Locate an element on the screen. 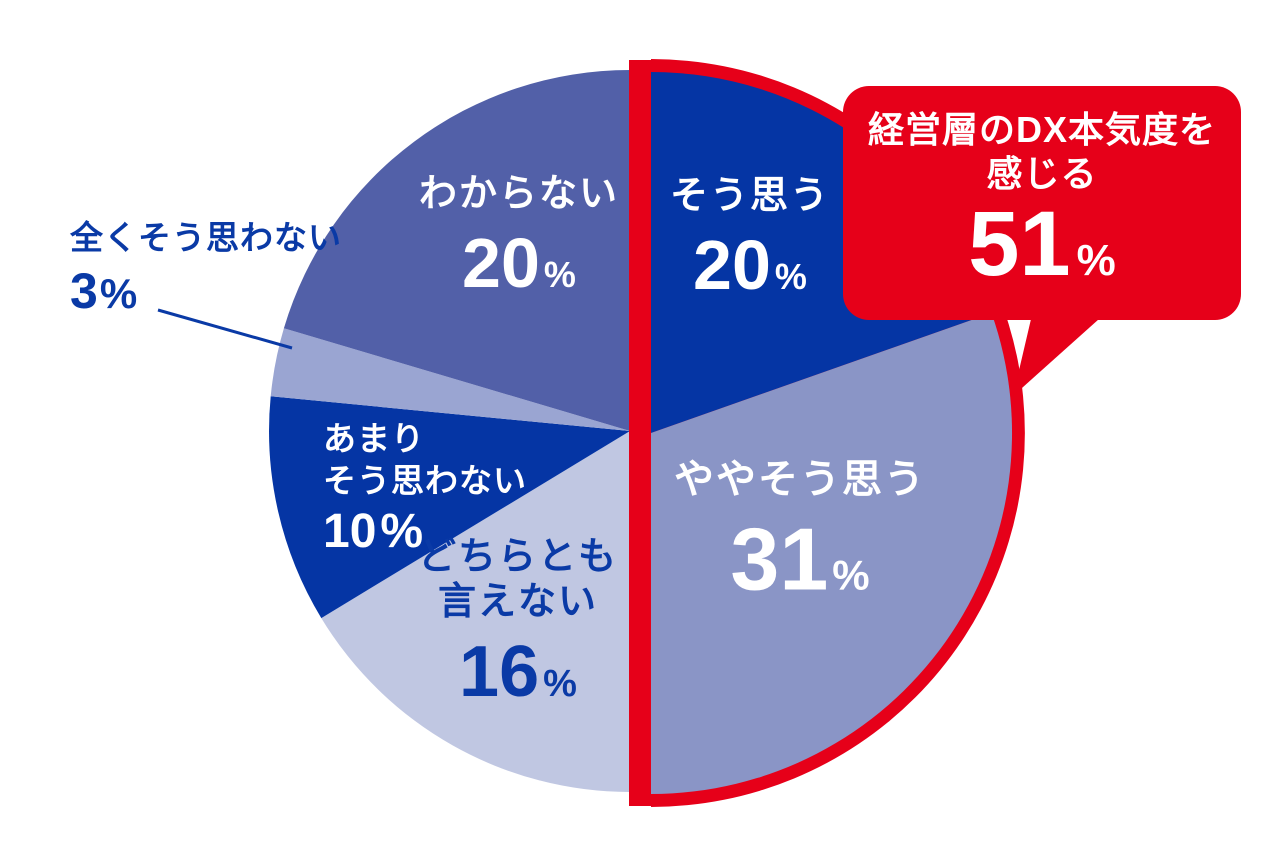 The height and width of the screenshot is (864, 1280). slice-label-yayasouomou: ややそう思う 31% is located at coordinates (800, 532).